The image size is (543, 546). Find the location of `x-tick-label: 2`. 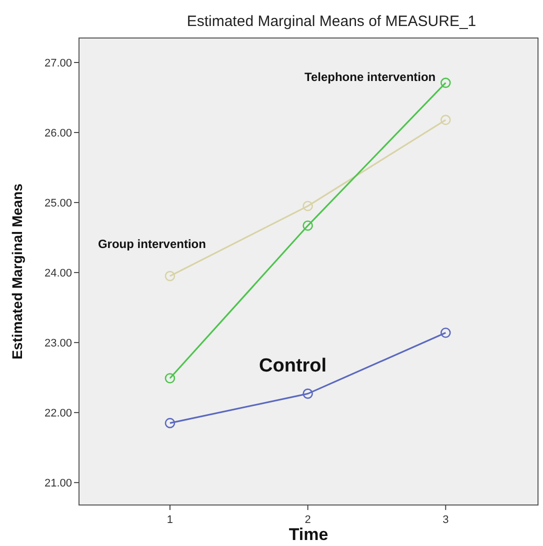

x-tick-label: 2 is located at coordinates (307, 520).